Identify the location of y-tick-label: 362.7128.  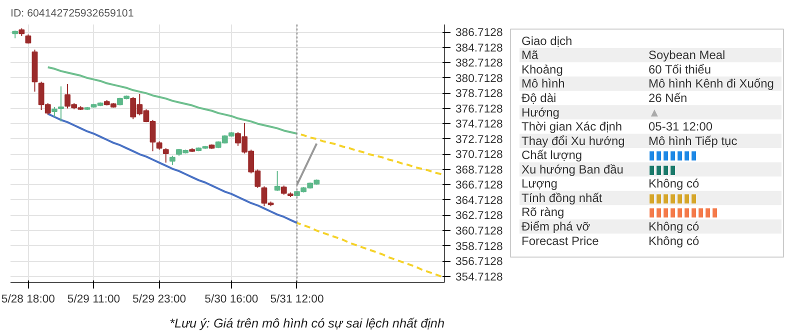
(479, 216).